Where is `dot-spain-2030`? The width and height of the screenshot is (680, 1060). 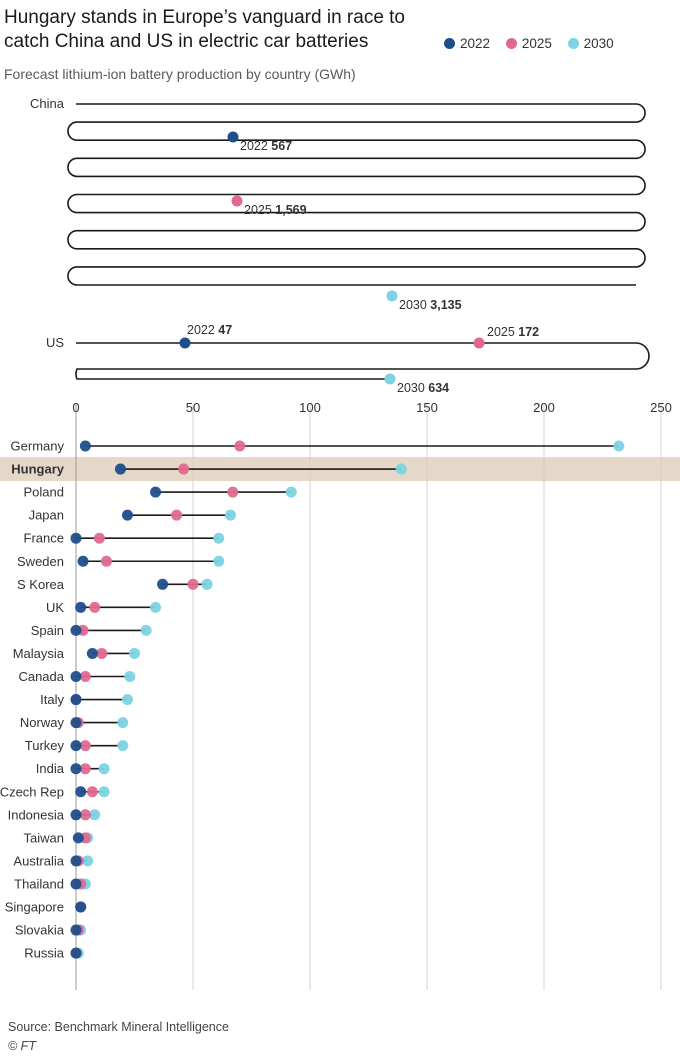 dot-spain-2030 is located at coordinates (146, 630).